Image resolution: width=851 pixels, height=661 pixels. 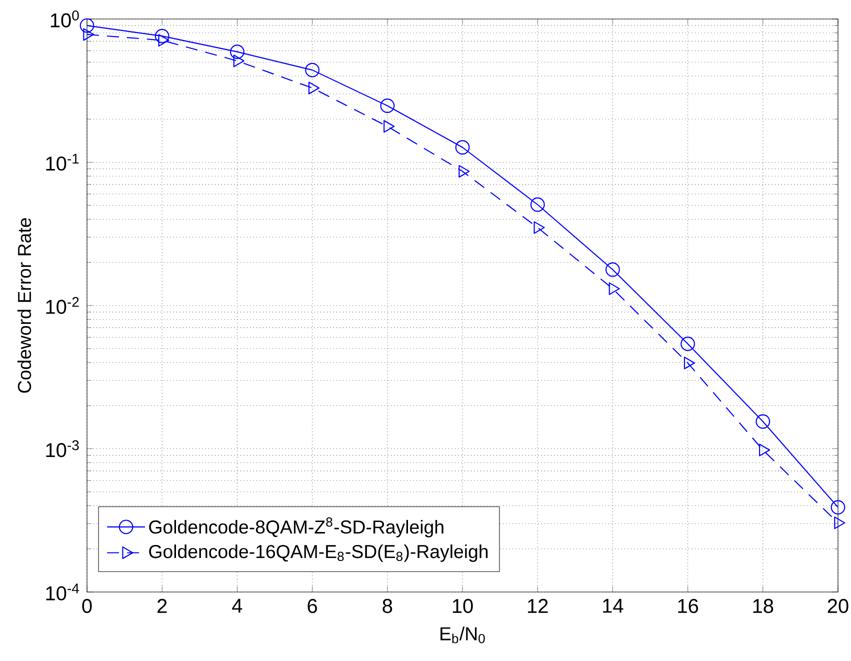 I want to click on legend-label: Goldencode-8QAM-Z$^{8}$-SD-Rayleigh, so click(x=296, y=527).